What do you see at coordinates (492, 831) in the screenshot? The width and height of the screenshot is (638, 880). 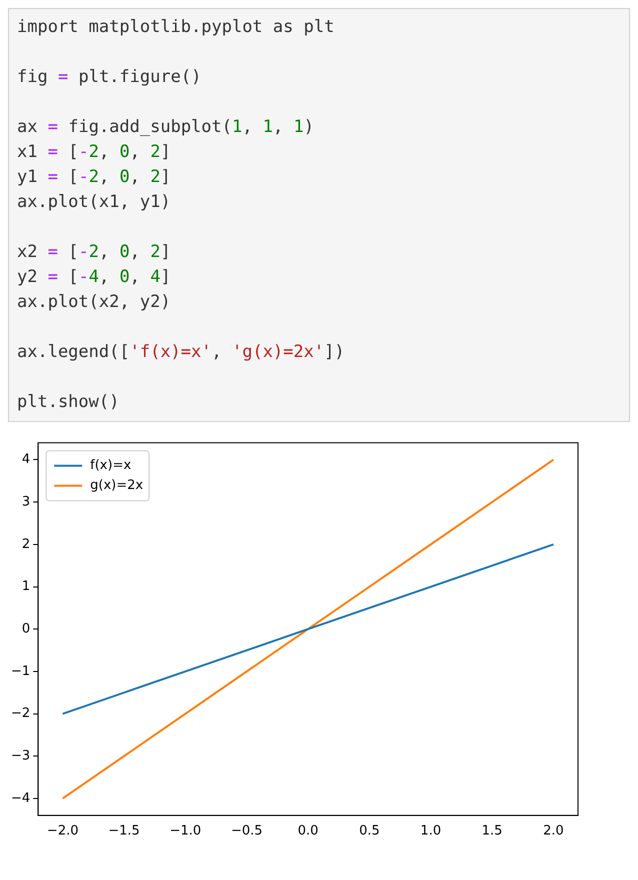 I see `x-tick-label: 1.5` at bounding box center [492, 831].